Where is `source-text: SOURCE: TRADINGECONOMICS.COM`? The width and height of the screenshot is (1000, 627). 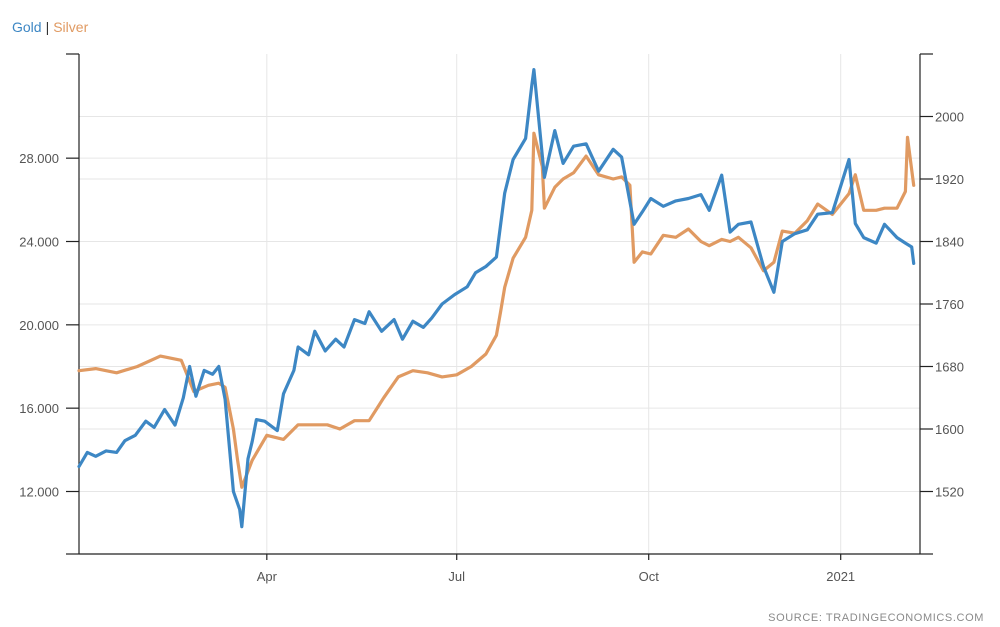
source-text: SOURCE: TRADINGECONOMICS.COM is located at coordinates (876, 618).